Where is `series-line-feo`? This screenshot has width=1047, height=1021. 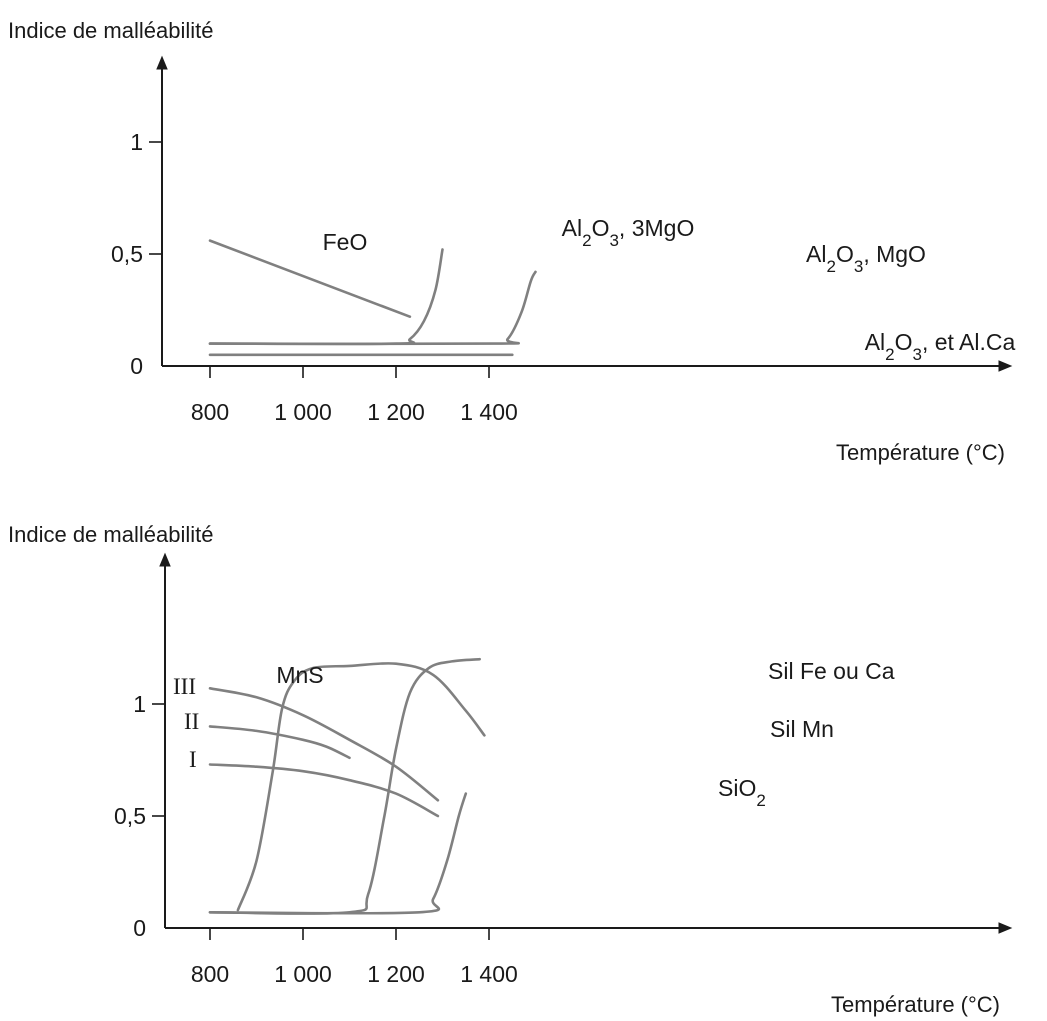
series-line-feo is located at coordinates (310, 278).